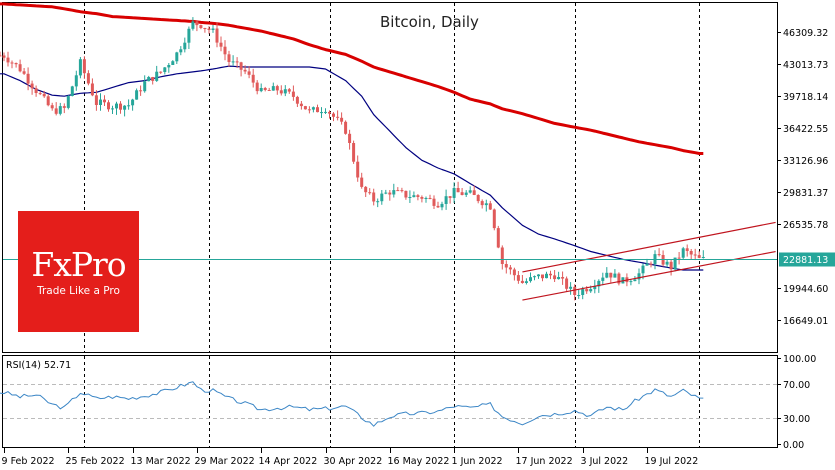  I want to click on time-tick-label: 13 Mar 2022, so click(161, 461).